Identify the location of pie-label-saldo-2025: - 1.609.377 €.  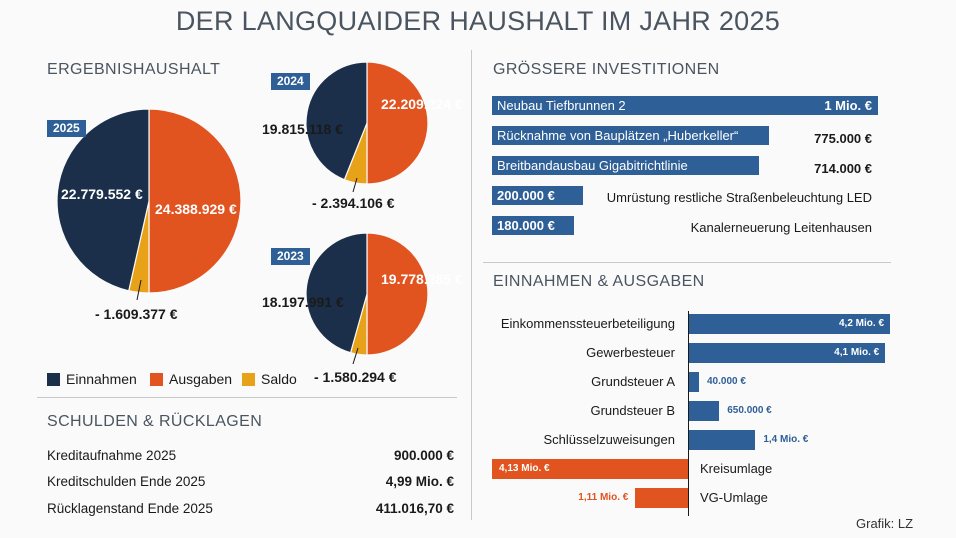
(136, 314).